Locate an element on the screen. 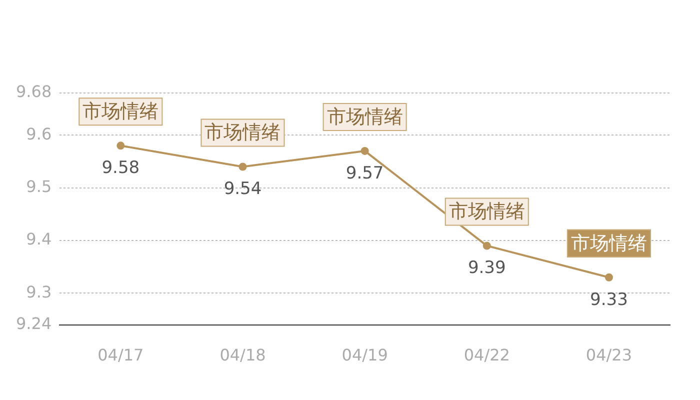  data-label: 9.39 is located at coordinates (487, 268).